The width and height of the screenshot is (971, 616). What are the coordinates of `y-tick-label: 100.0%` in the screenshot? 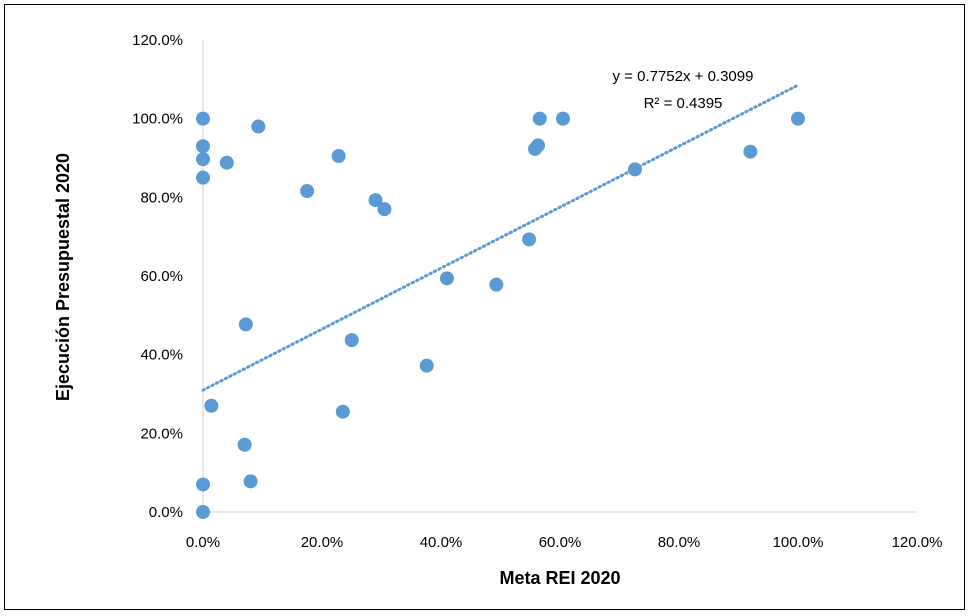 It's located at (157, 119).